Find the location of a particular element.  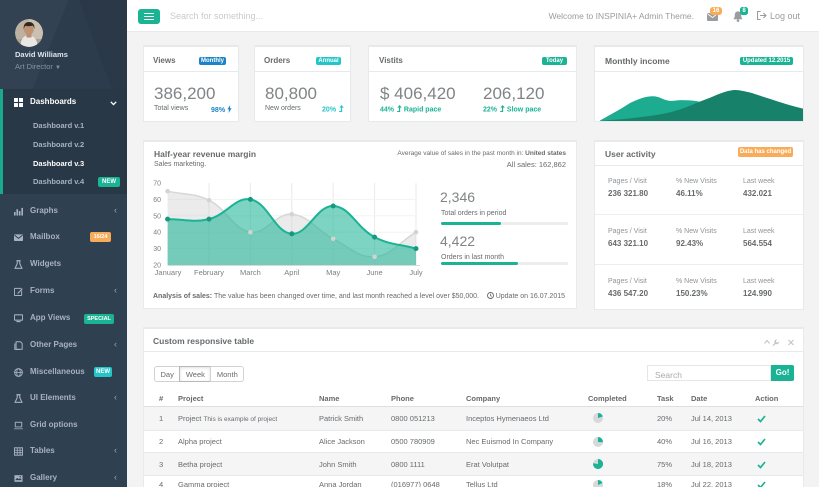

svg-text: 60 is located at coordinates (157, 200).